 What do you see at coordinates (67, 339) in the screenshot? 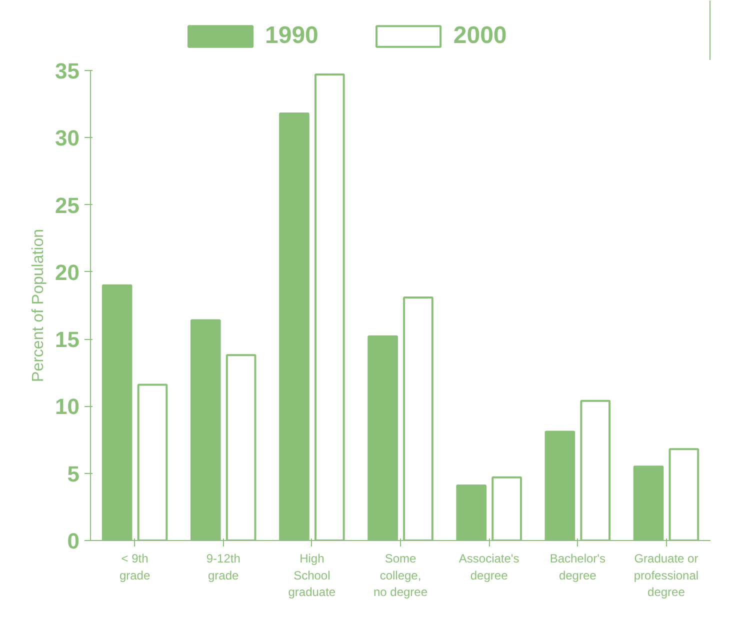
I see `y-tick-label: 15` at bounding box center [67, 339].